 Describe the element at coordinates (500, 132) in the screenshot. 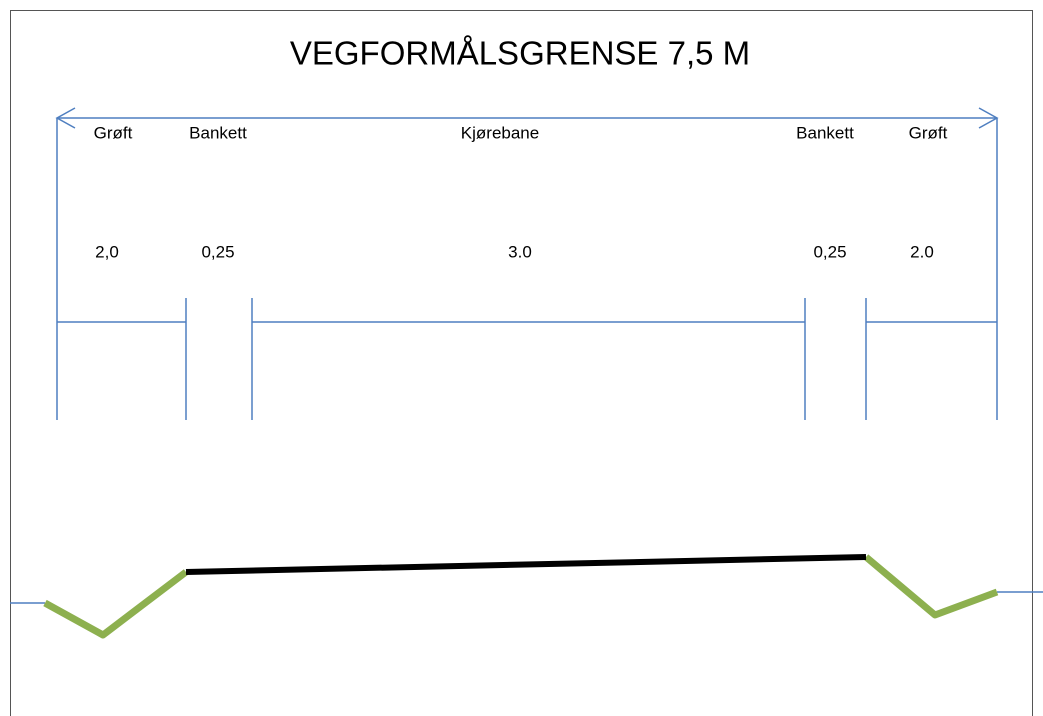

I see `column-label: Kjørebane` at that location.